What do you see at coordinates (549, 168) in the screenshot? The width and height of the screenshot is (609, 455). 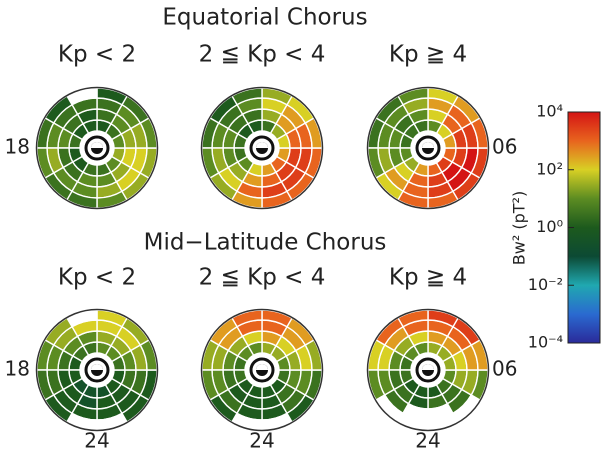 I see `colorbar-tick-label: 10²` at bounding box center [549, 168].